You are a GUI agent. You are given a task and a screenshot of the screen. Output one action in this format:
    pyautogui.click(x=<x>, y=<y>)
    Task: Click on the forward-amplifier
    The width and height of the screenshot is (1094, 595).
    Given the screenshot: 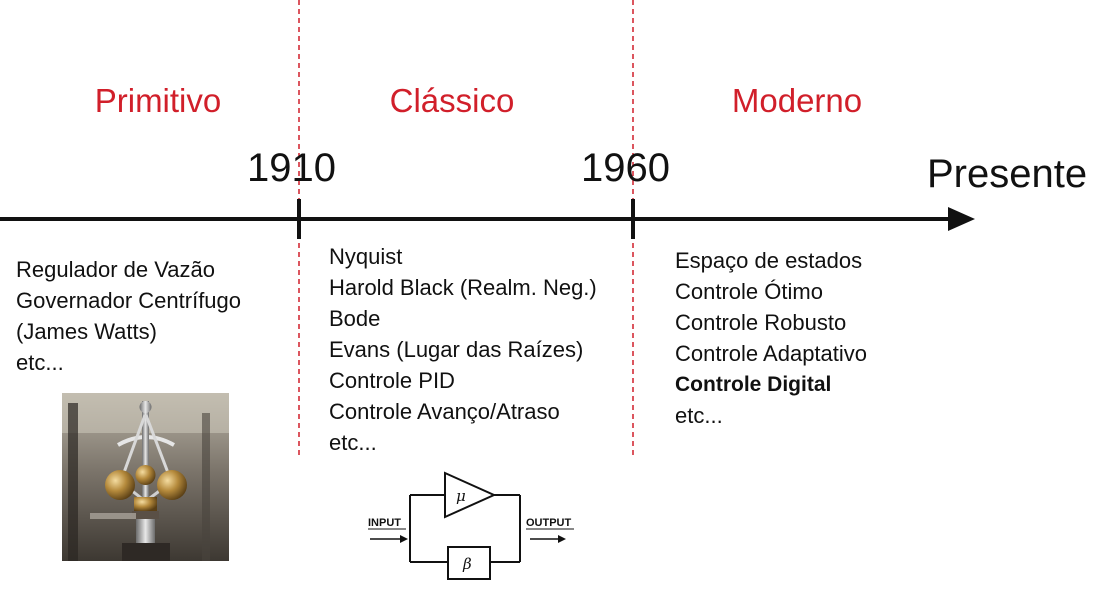 What is the action you would take?
    pyautogui.click(x=470, y=495)
    